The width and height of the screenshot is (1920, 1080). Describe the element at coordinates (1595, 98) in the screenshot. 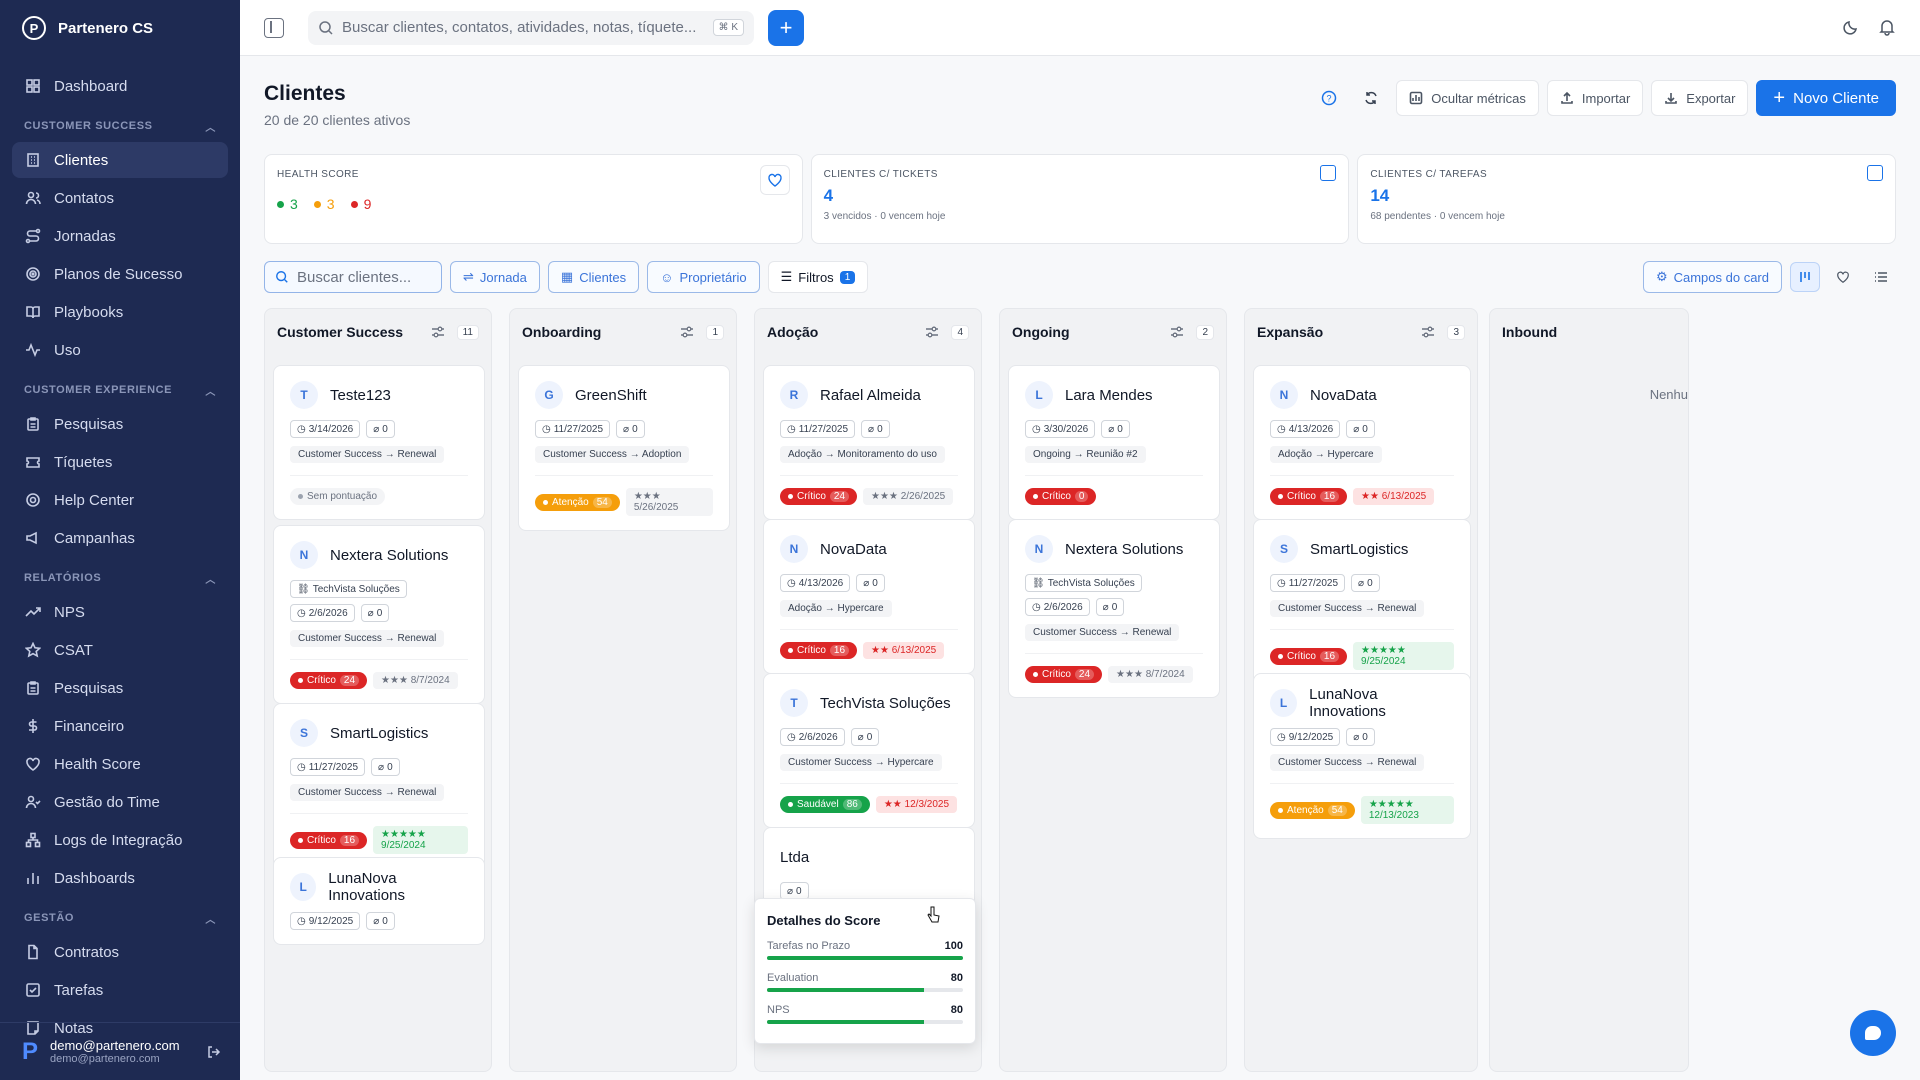

I see `import-button: Importar` at that location.